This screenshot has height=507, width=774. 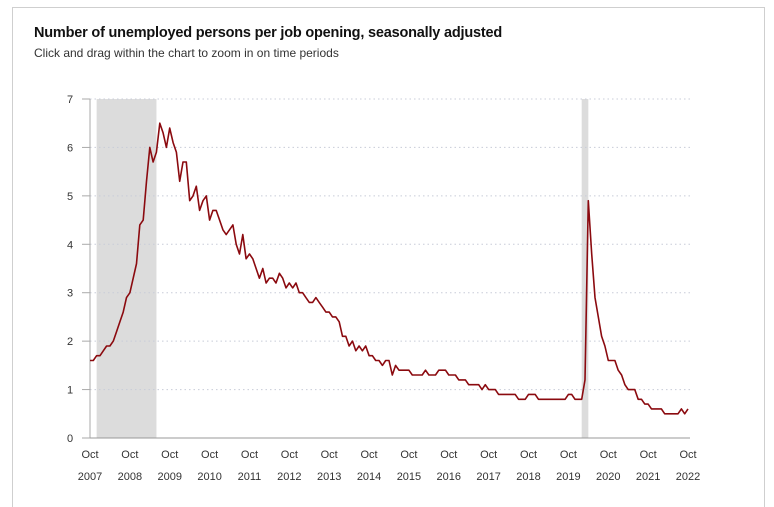 I want to click on x-tick-year: 2011, so click(x=250, y=477).